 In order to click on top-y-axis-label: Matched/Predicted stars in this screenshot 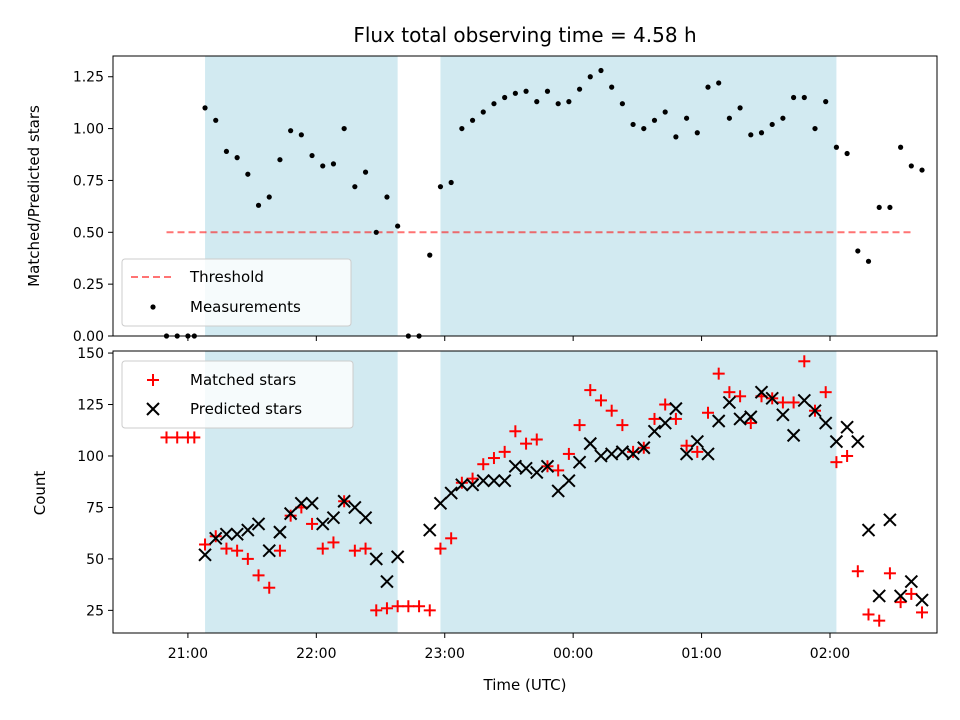, I will do `click(34, 196)`.